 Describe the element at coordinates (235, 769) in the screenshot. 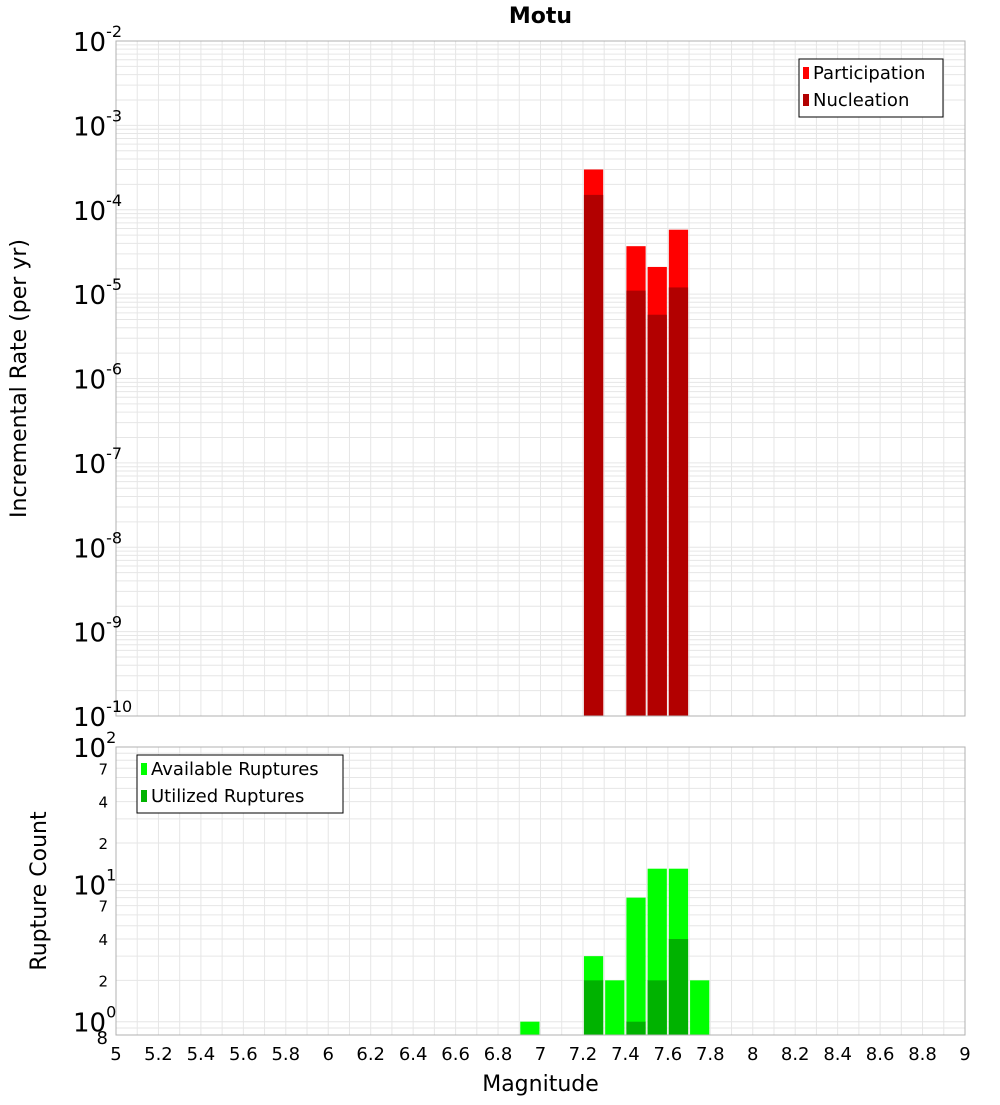

I see `legend-entry: Available Ruptures` at that location.